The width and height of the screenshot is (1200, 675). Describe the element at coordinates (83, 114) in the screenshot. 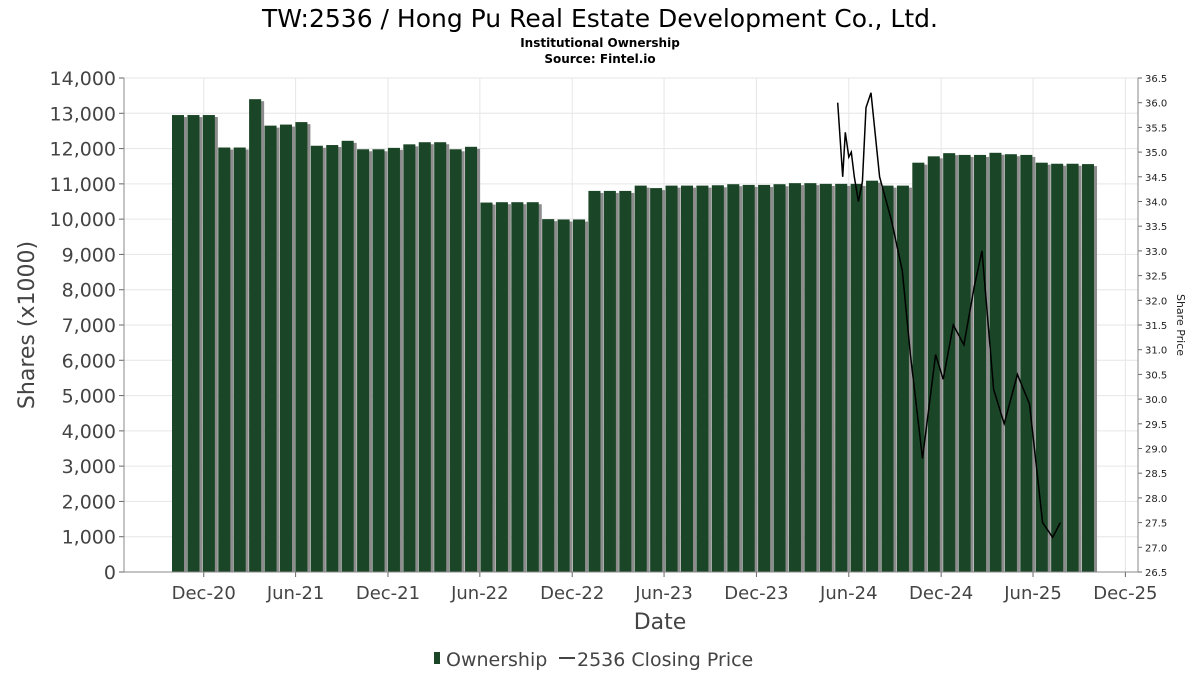

I see `y-tick-label: 13,000` at that location.